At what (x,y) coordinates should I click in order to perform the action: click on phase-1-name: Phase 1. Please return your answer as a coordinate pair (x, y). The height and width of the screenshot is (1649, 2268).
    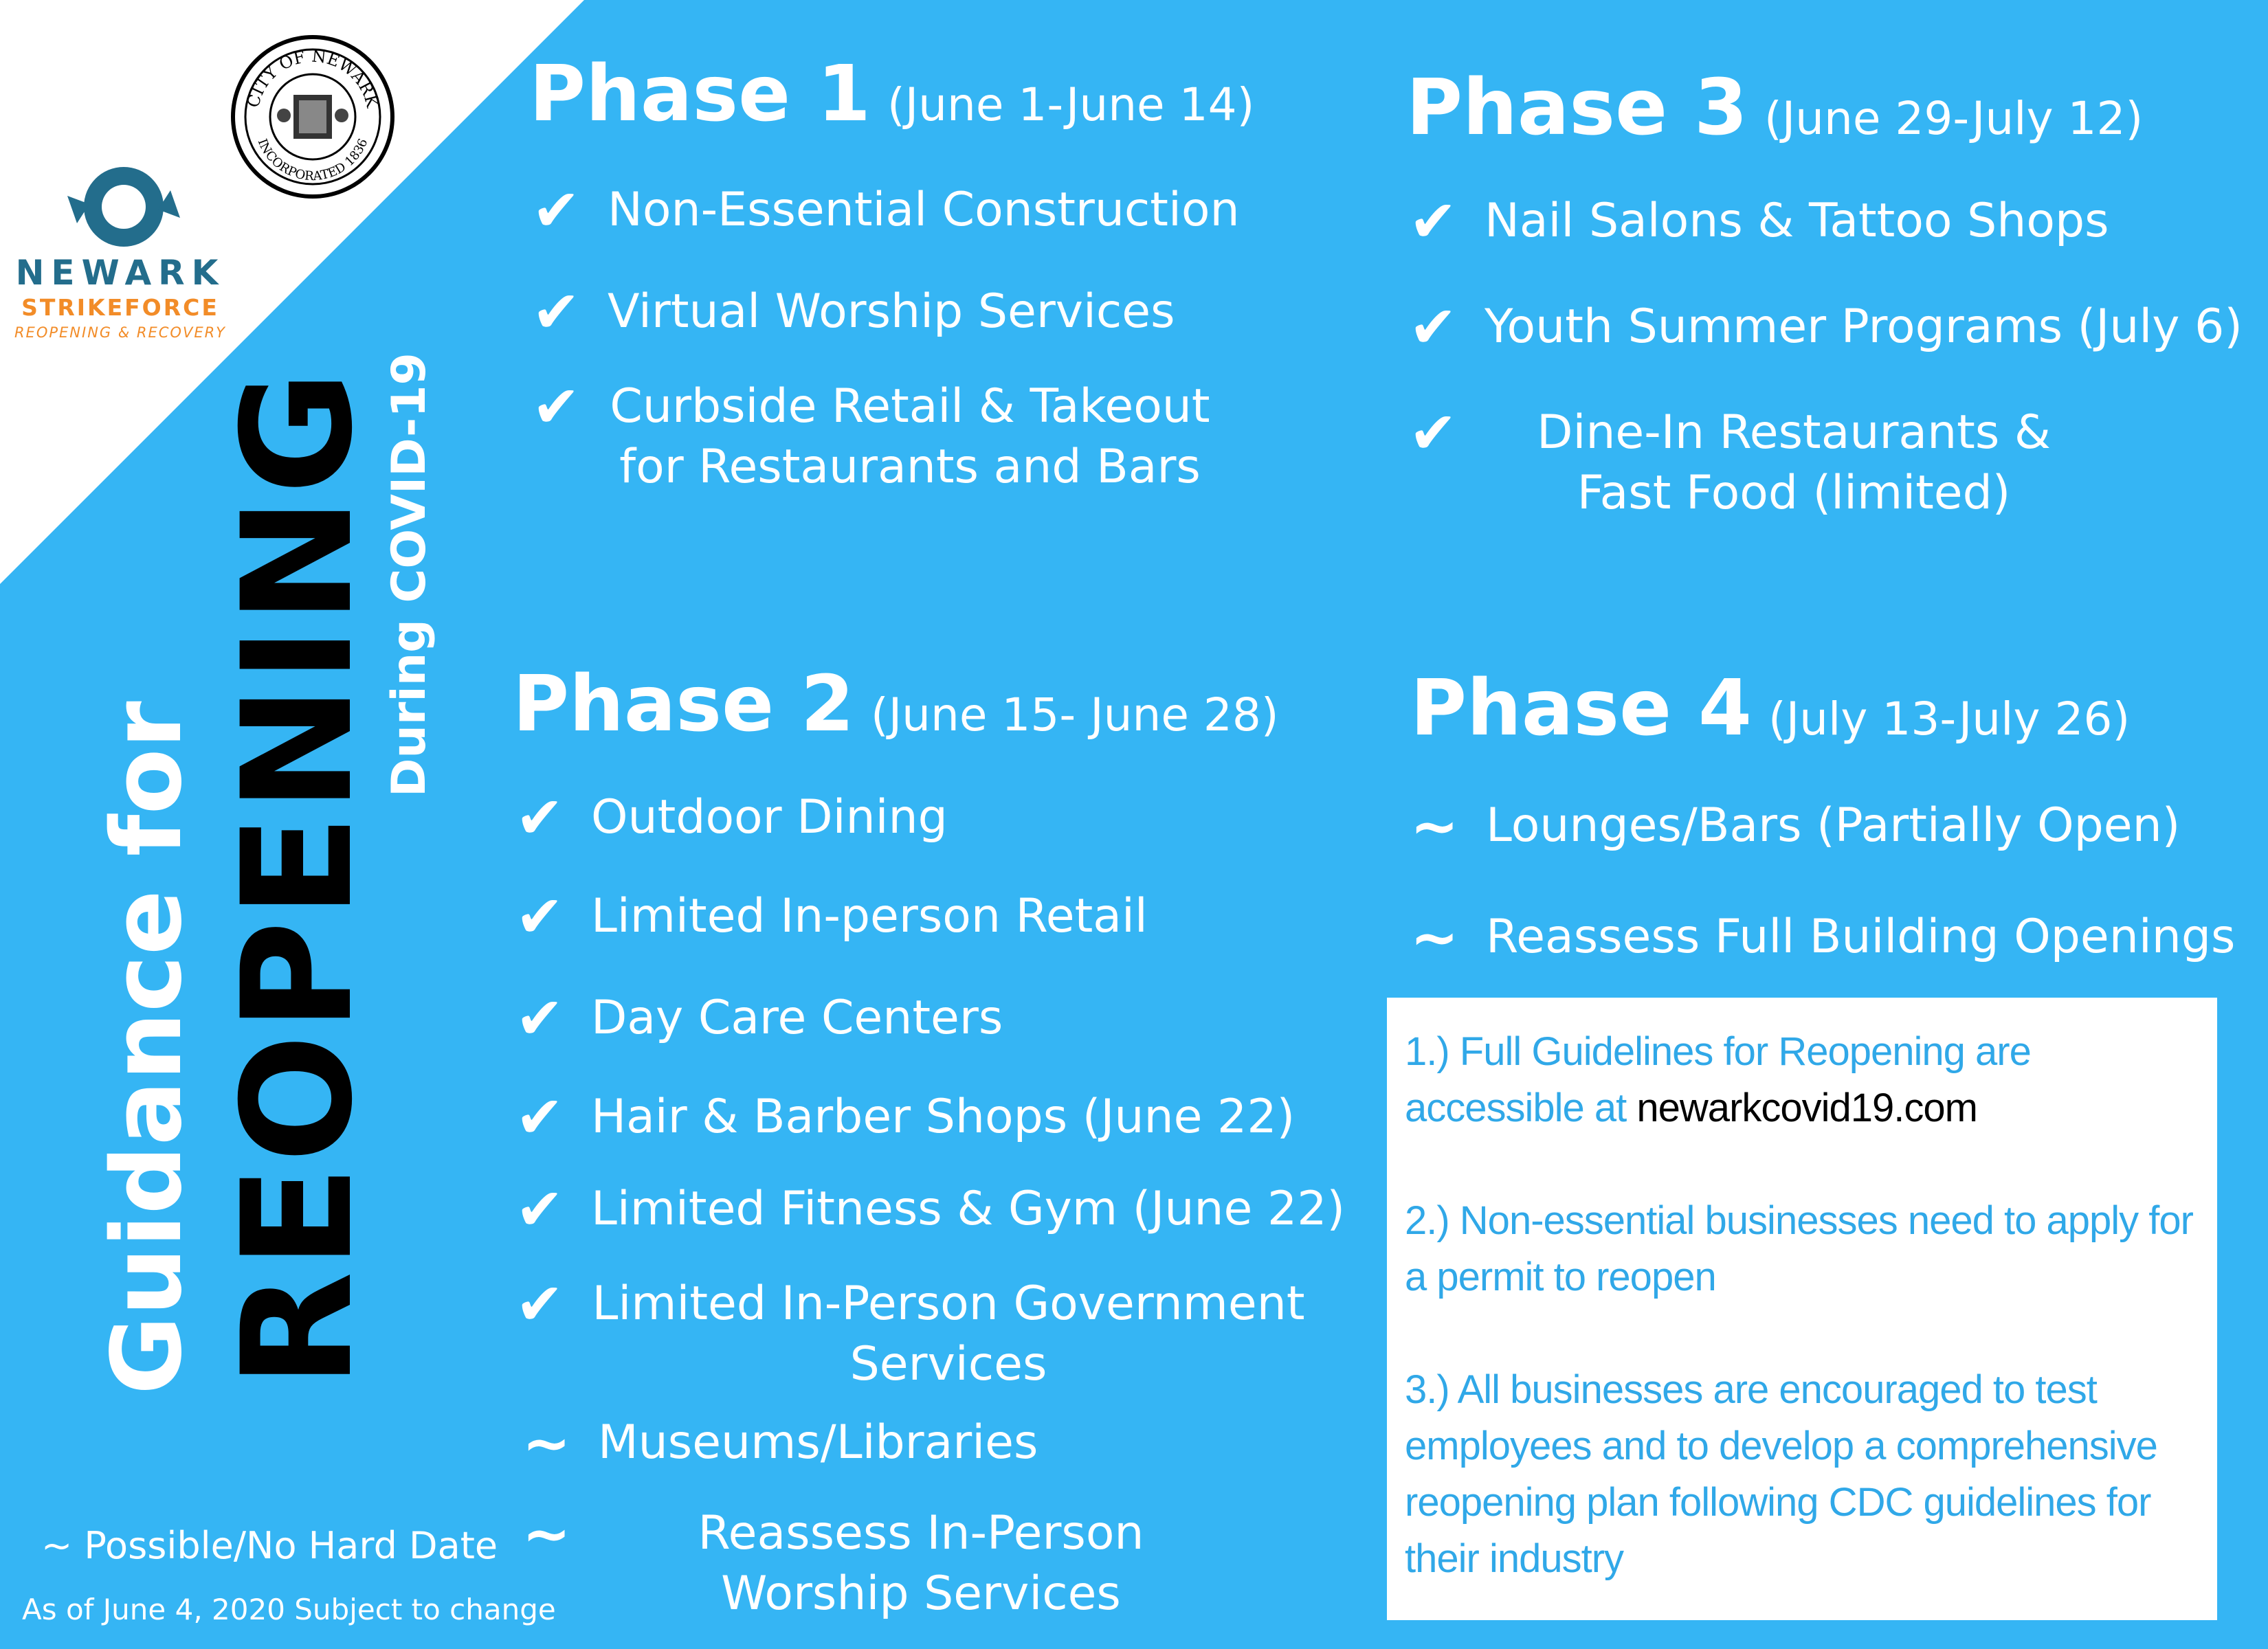
    Looking at the image, I should click on (700, 94).